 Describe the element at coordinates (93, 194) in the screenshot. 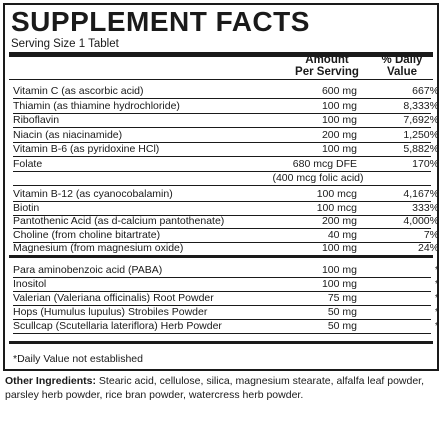

I see `nutrient-name: Vitamin B-12 (as cyanocobalamin)` at that location.